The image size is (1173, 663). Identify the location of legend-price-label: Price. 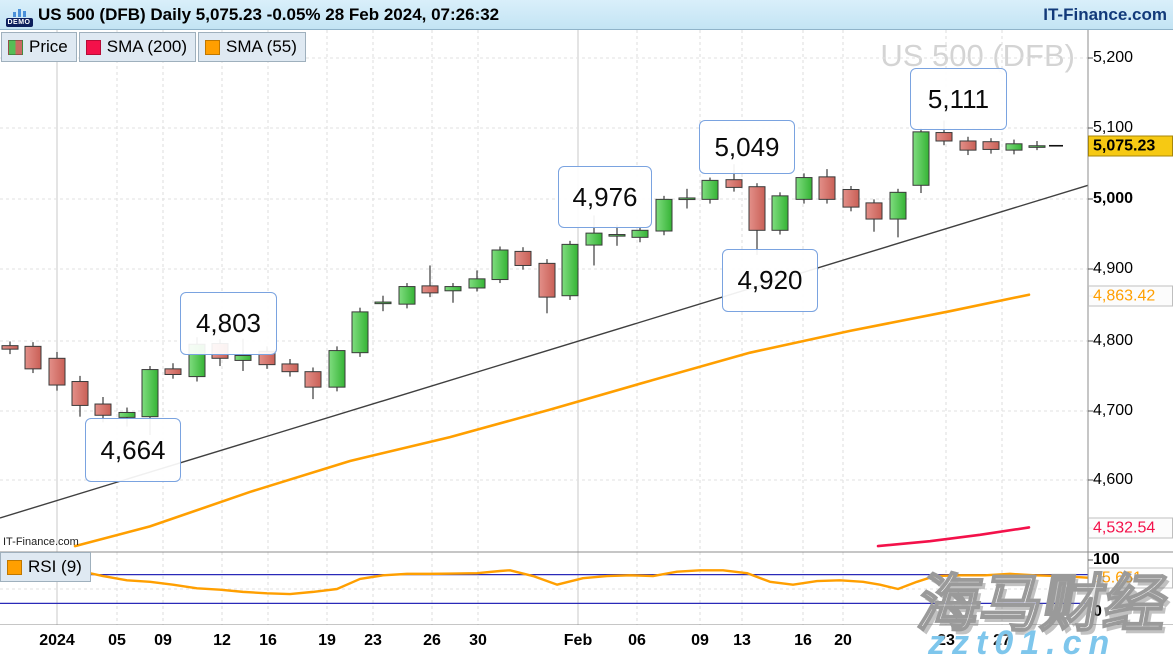
(48, 46).